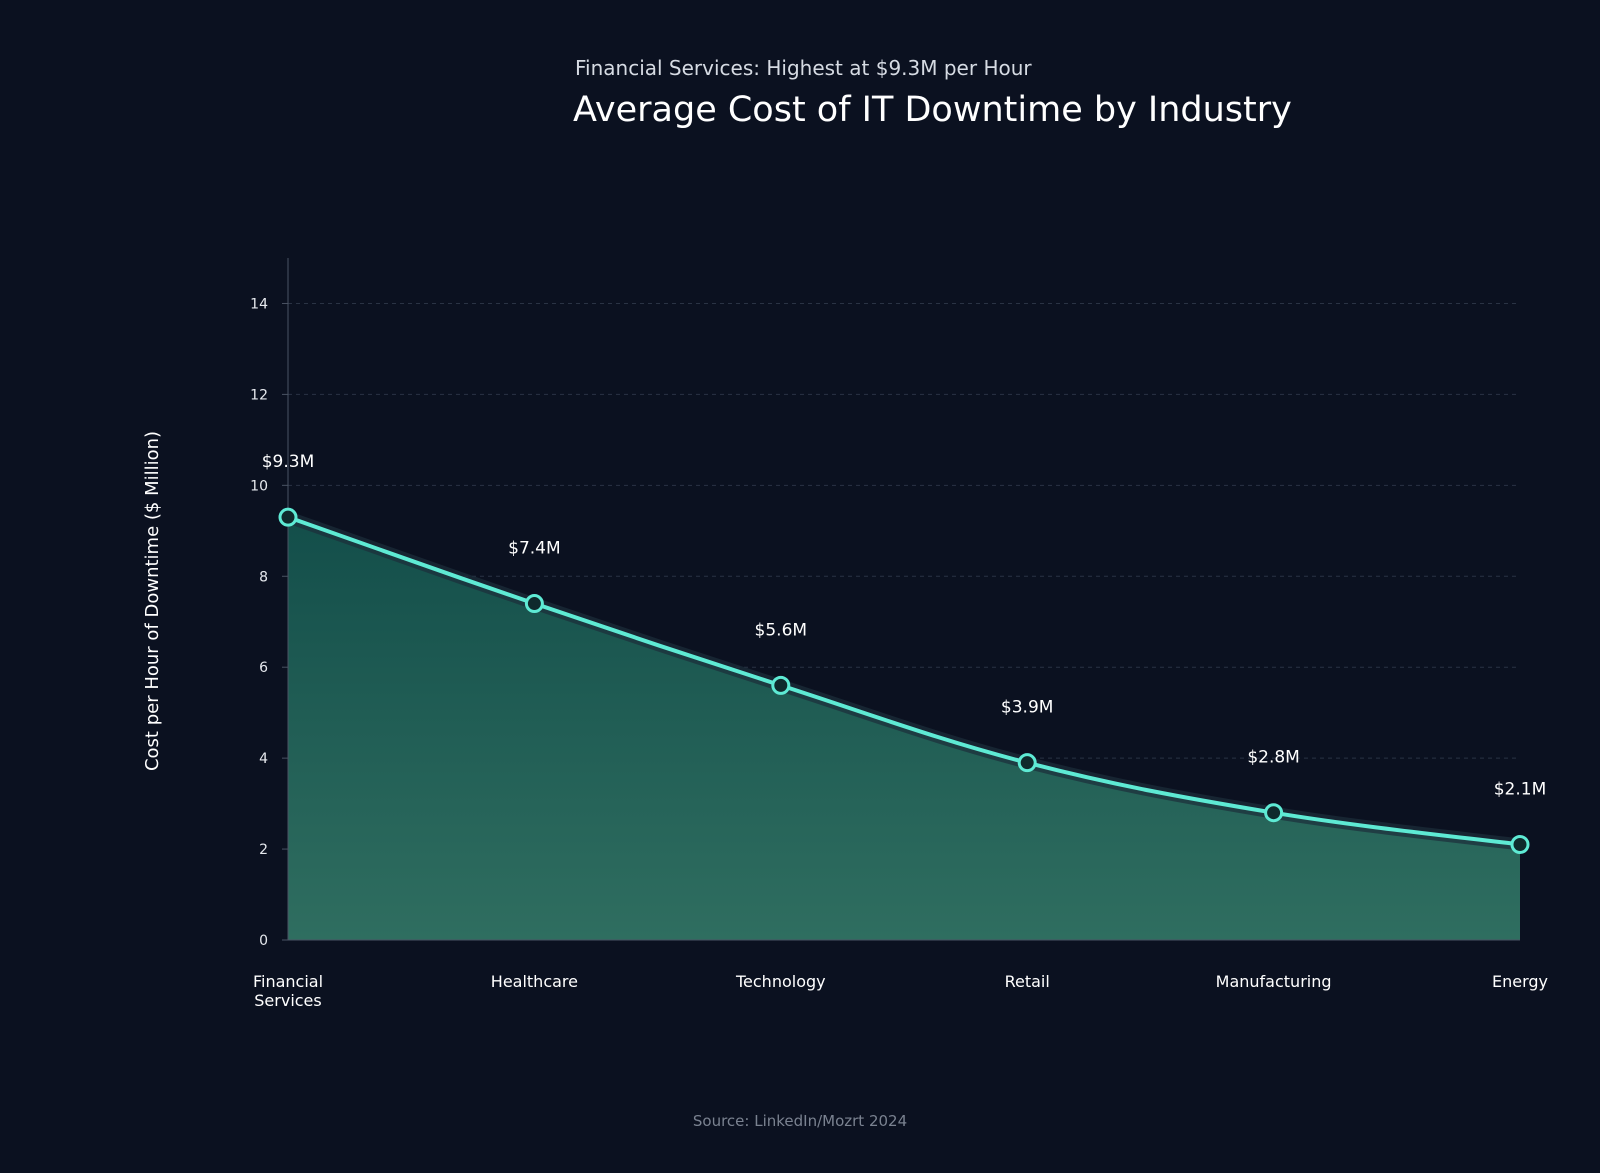 This screenshot has width=1600, height=1173. I want to click on data-label: $7.4M, so click(534, 549).